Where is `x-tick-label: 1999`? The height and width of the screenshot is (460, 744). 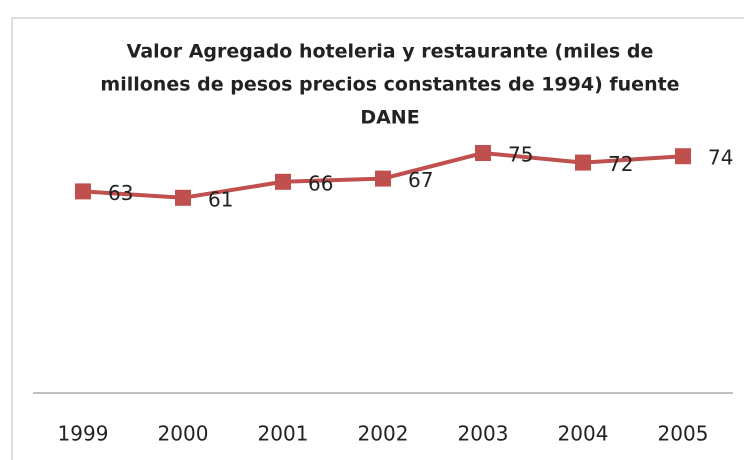
x-tick-label: 1999 is located at coordinates (83, 434).